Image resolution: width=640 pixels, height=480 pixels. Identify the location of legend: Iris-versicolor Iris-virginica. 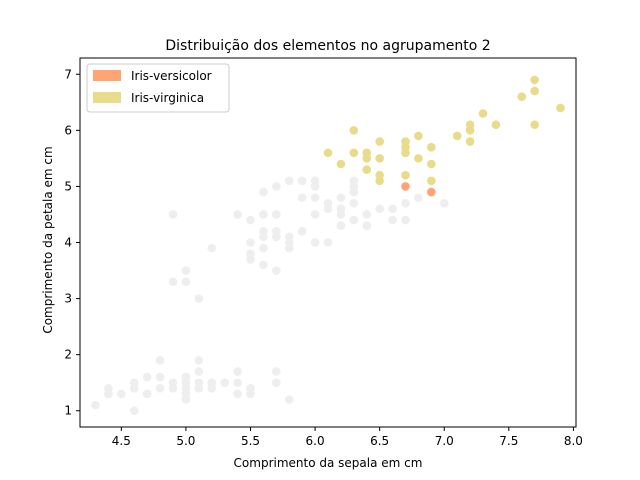
(158, 88).